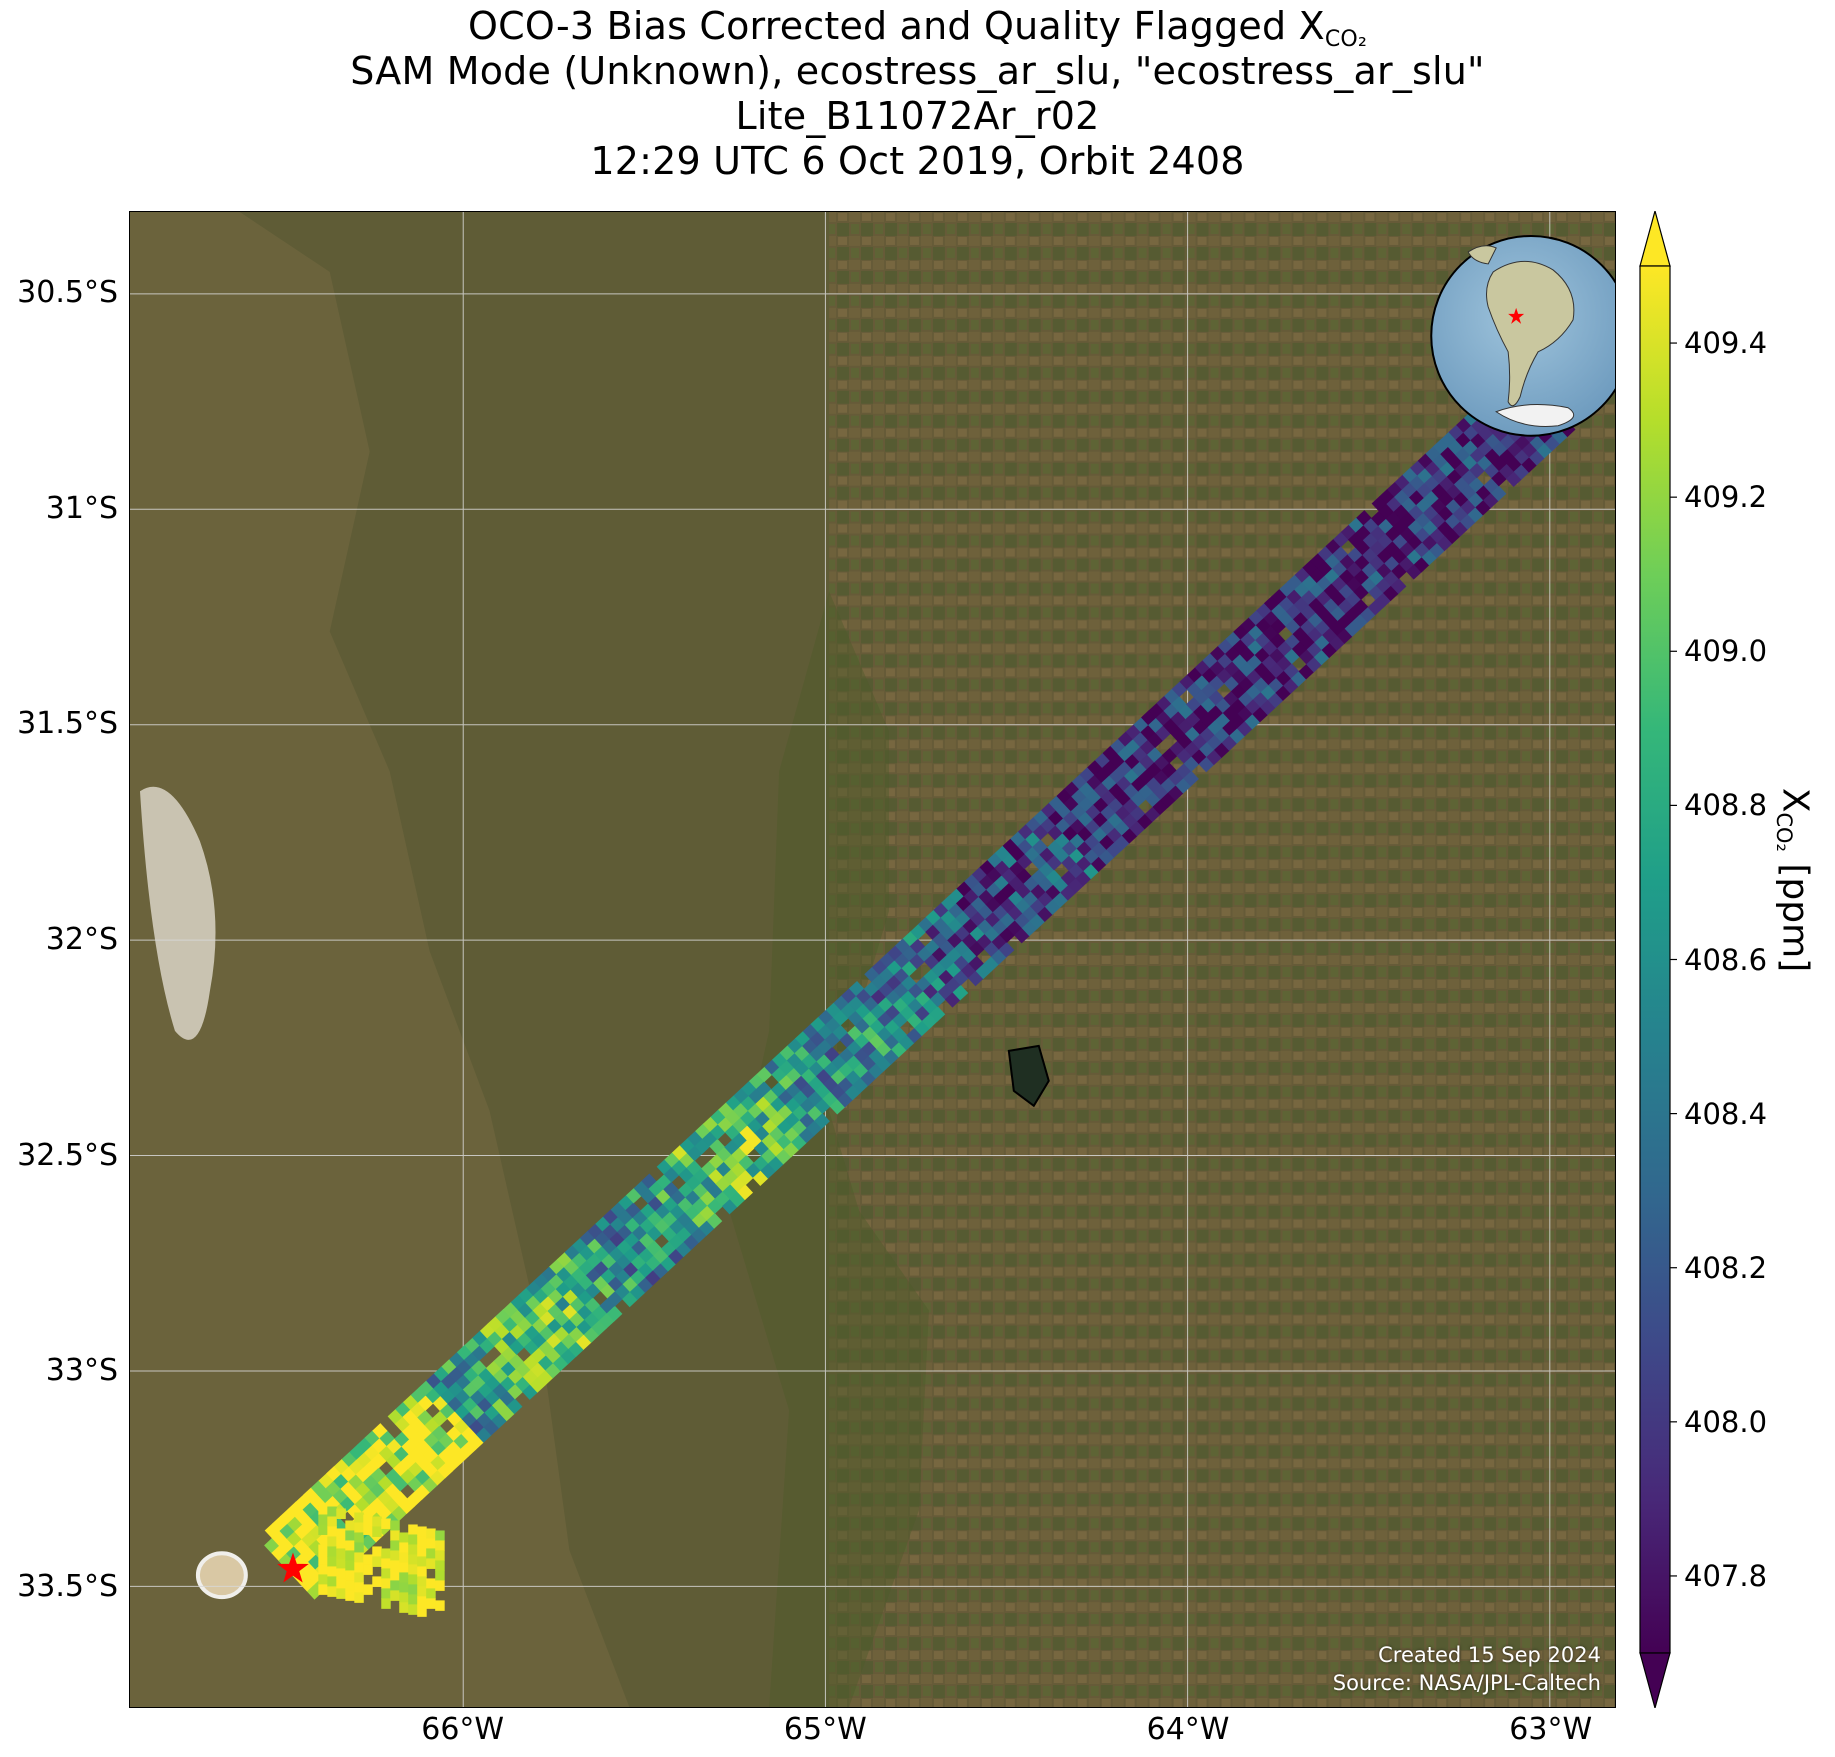  Describe the element at coordinates (1516, 315) in the screenshot. I see `globe-target-star-icon` at that location.